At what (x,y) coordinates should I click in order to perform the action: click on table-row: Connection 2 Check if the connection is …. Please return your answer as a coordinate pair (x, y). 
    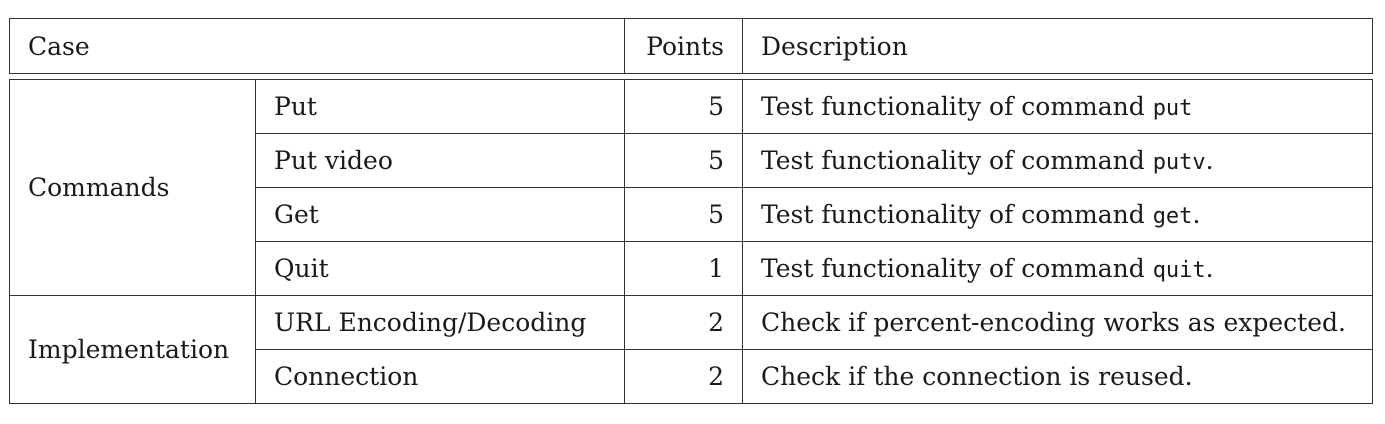
    Looking at the image, I should click on (691, 376).